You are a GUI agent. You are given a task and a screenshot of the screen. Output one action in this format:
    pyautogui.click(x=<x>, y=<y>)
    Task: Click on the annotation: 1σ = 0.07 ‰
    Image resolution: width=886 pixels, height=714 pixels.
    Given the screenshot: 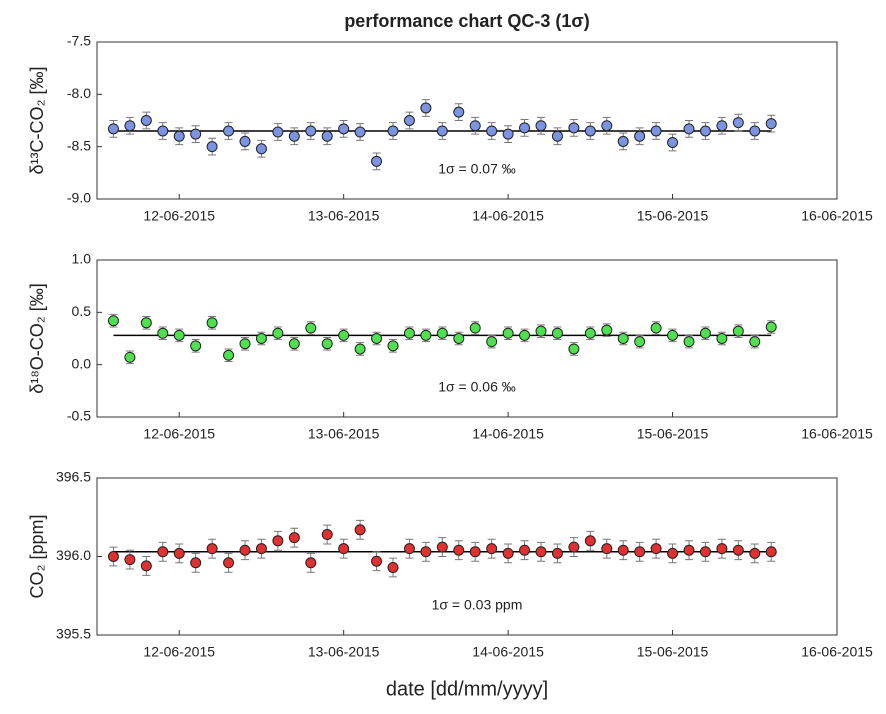 What is the action you would take?
    pyautogui.click(x=477, y=169)
    